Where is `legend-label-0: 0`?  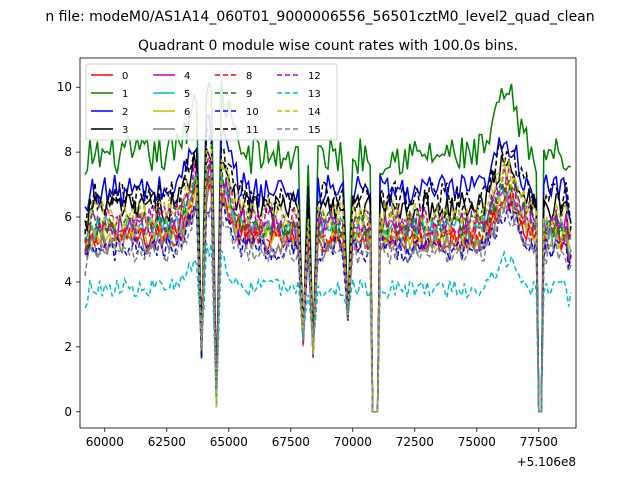 legend-label-0: 0 is located at coordinates (125, 76).